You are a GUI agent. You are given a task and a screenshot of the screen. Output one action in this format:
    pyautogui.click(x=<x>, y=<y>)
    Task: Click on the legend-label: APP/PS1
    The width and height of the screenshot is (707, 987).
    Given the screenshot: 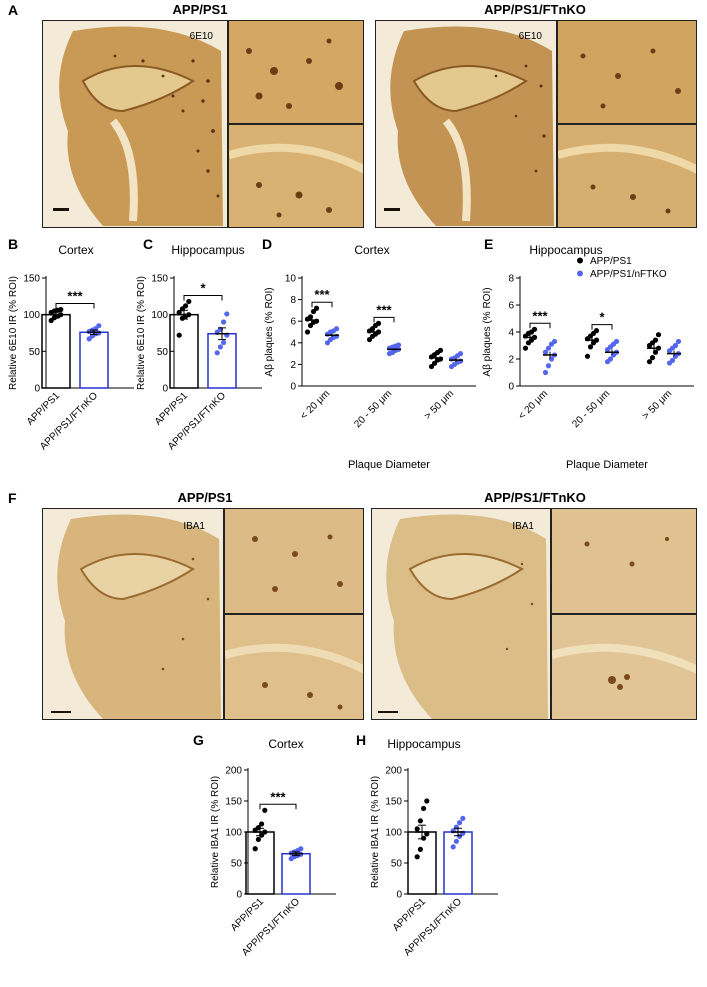 What is the action you would take?
    pyautogui.click(x=611, y=261)
    